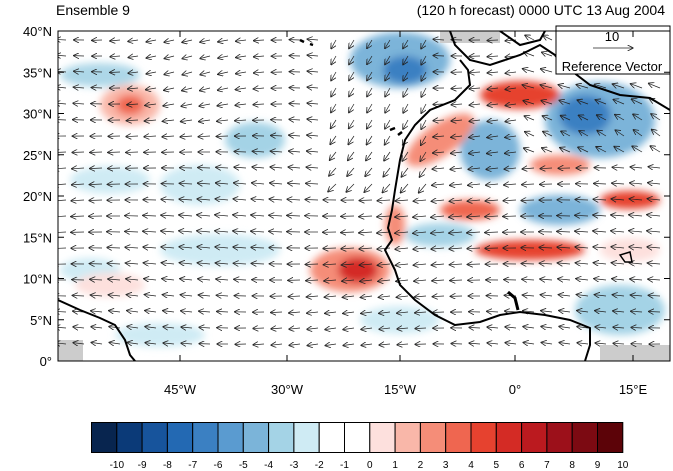 The width and height of the screenshot is (673, 471). What do you see at coordinates (369, 465) in the screenshot?
I see `colorbar-labels: -10 -9 -8 -7 -6 -5 -4 -3 -2 -1 0 1 2 3 4 5 6 7 8 9 10` at bounding box center [369, 465].